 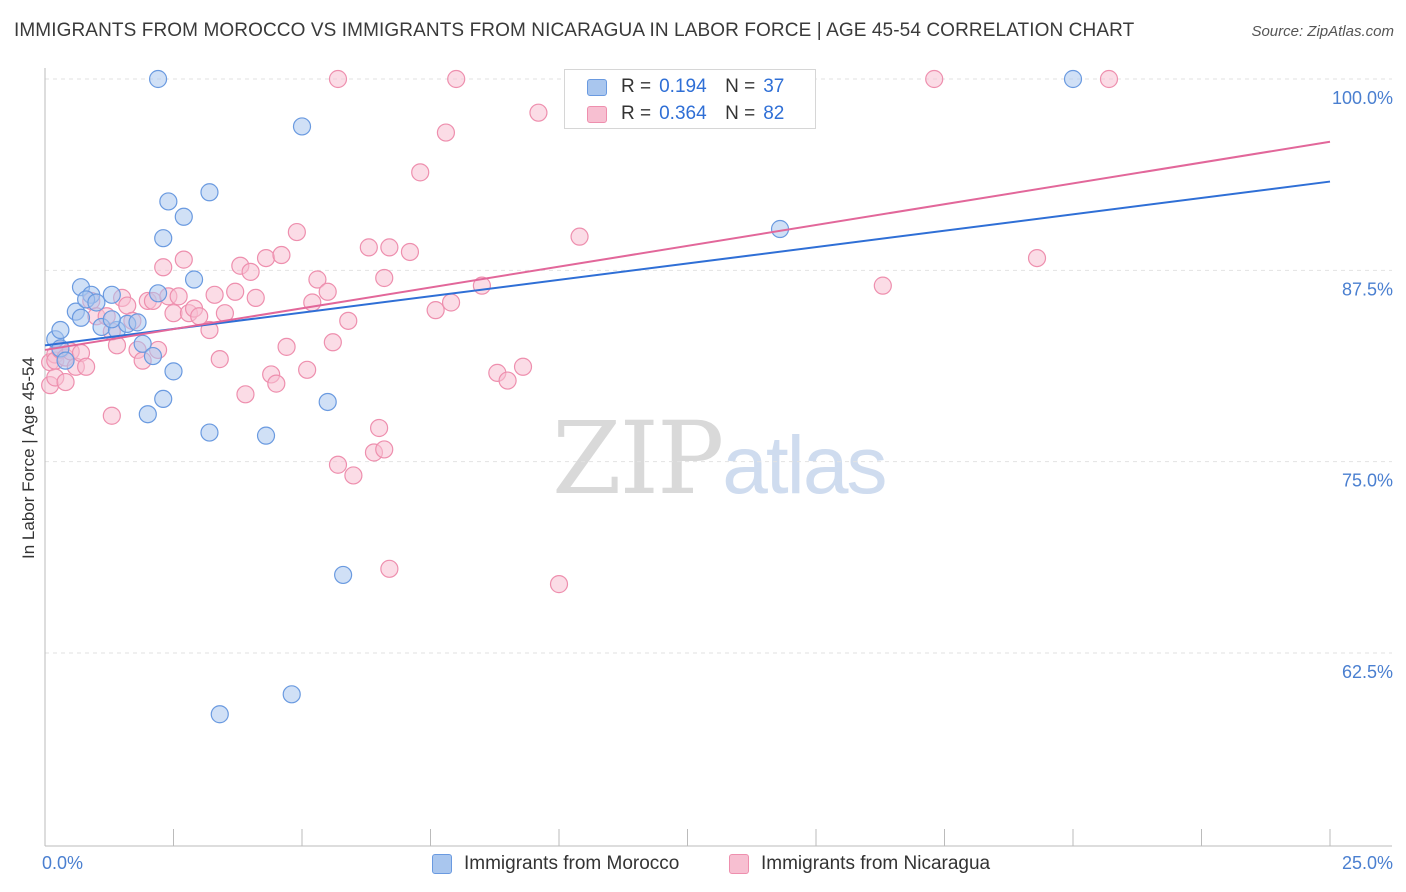 I want to click on y-tick-label: 75.0%, so click(x=1367, y=481).